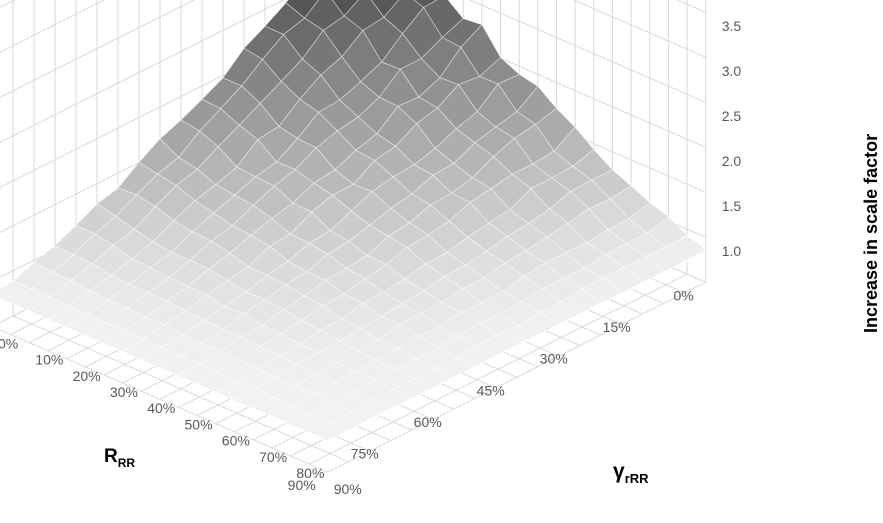 The image size is (883, 523). What do you see at coordinates (273, 457) in the screenshot?
I see `y-tick-label: 70%` at bounding box center [273, 457].